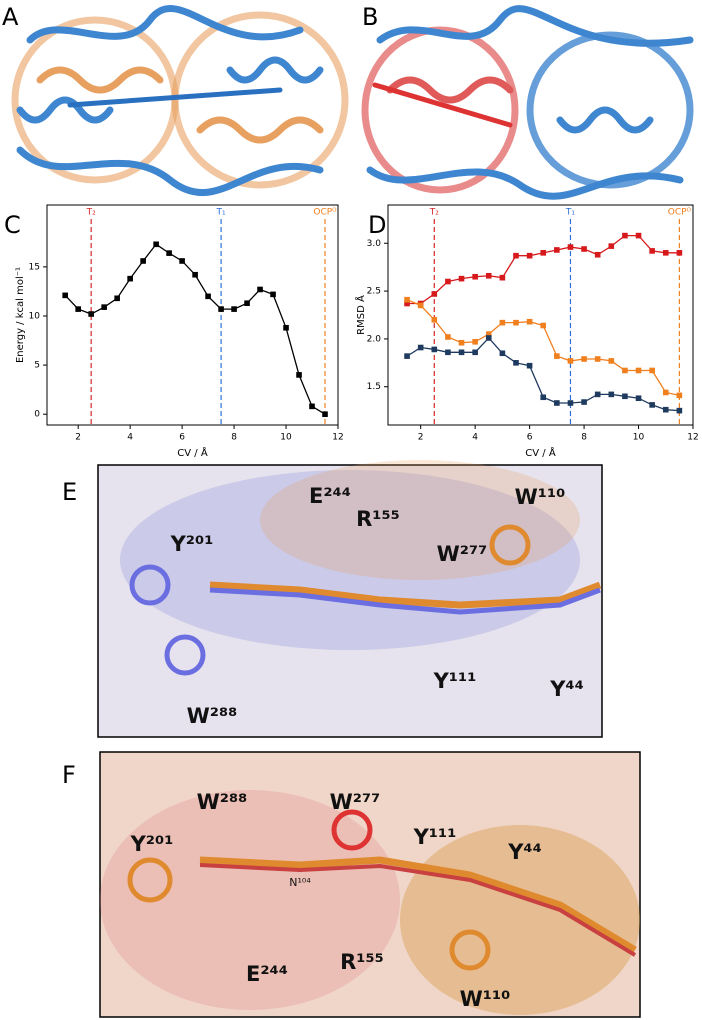  What do you see at coordinates (35, 316) in the screenshot?
I see `y-tick-label: 10` at bounding box center [35, 316].